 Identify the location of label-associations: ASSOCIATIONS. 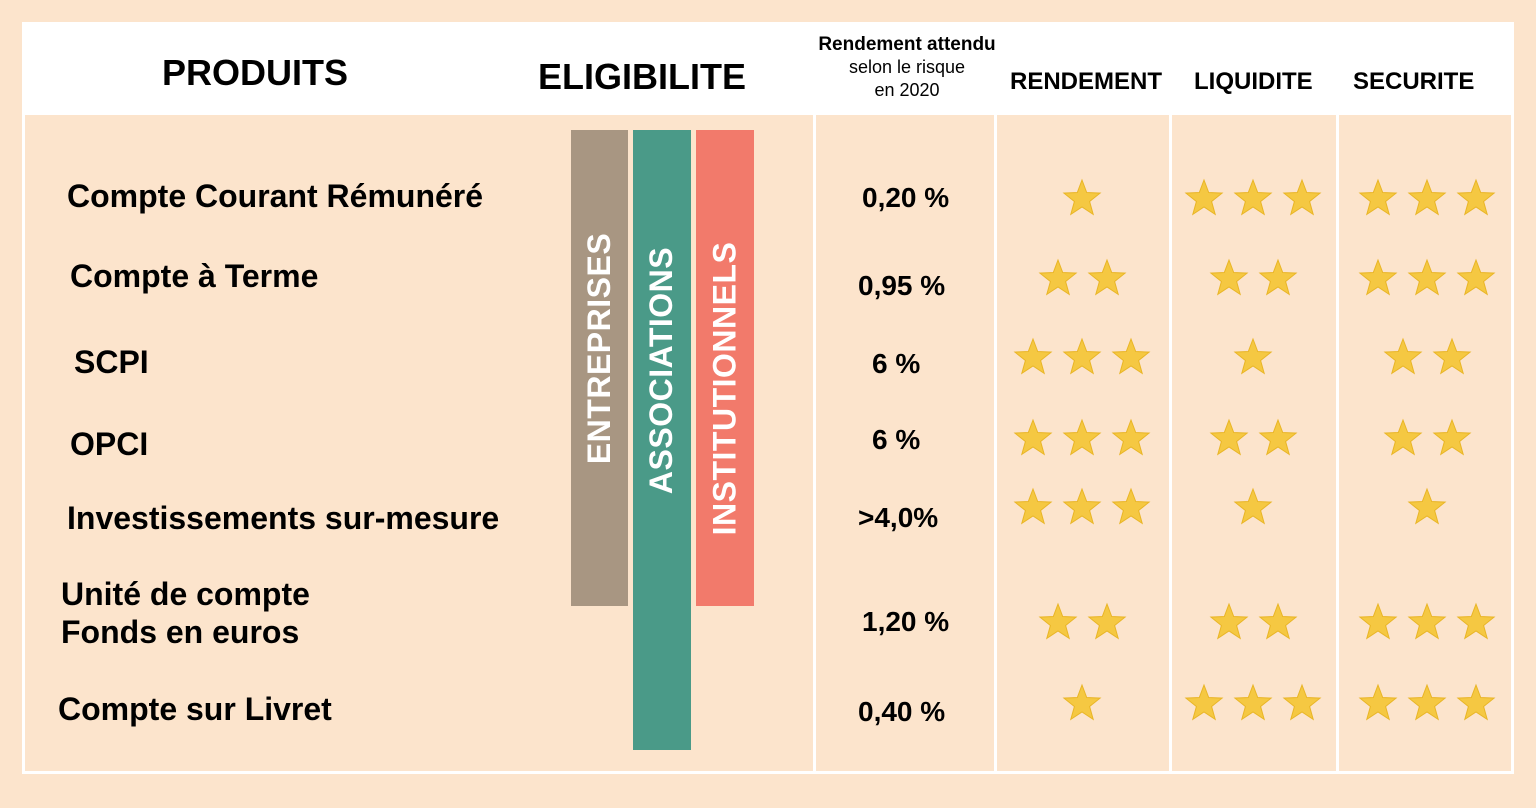
(661, 370).